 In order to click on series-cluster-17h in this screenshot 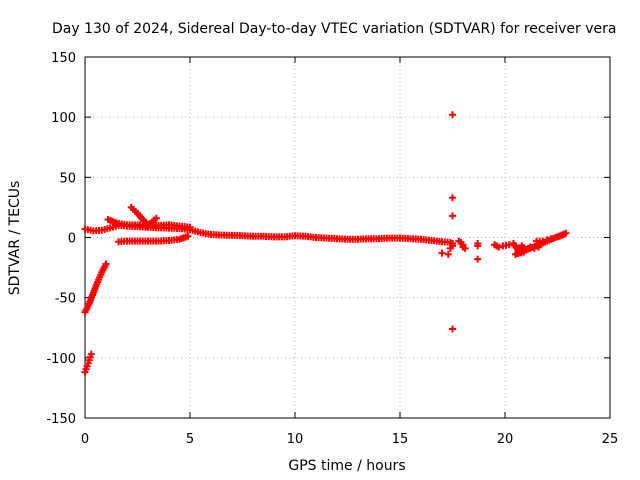, I will do `click(460, 222)`.